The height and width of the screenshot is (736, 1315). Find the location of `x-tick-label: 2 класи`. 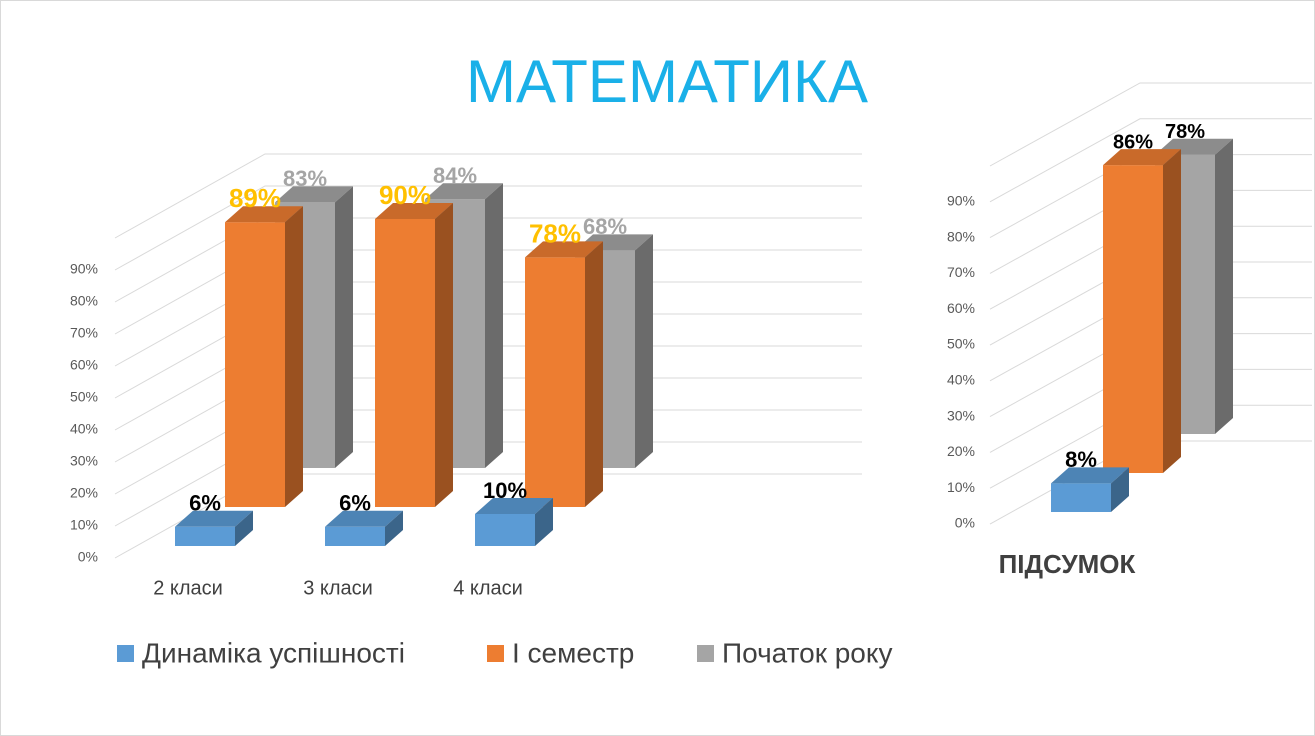

x-tick-label: 2 класи is located at coordinates (188, 588).